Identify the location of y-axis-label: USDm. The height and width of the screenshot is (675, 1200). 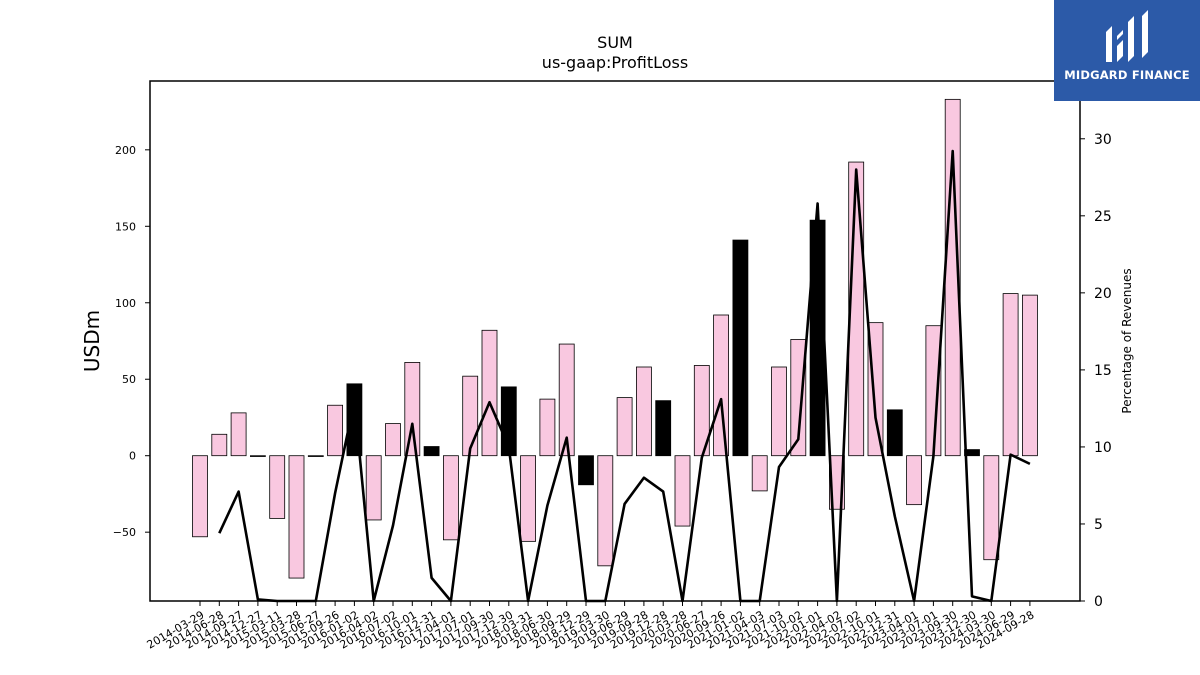
(92, 341).